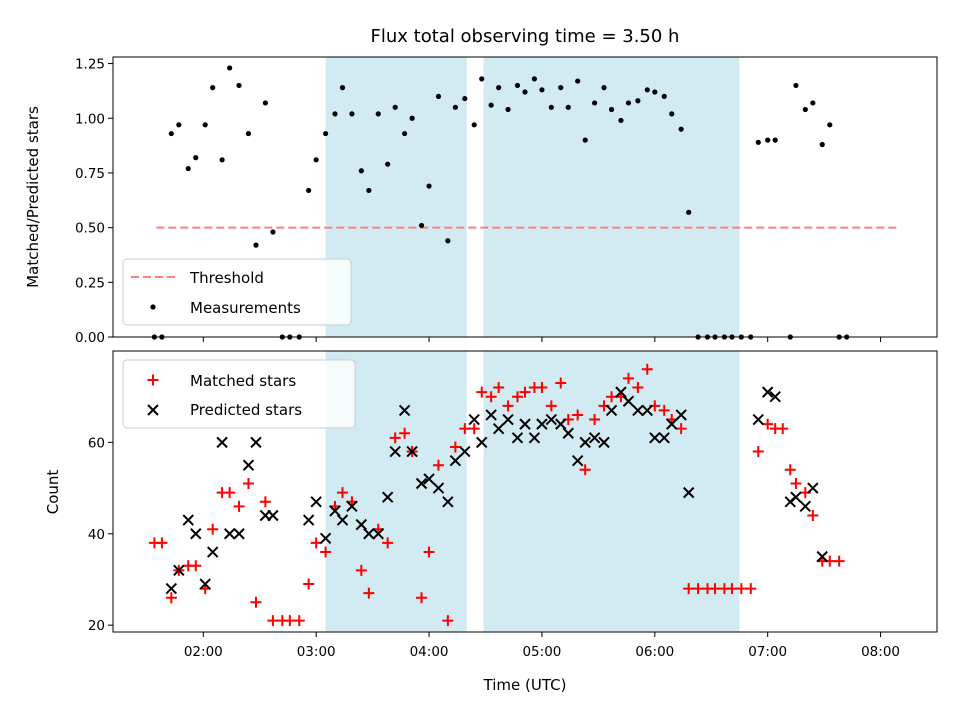 The width and height of the screenshot is (960, 720). What do you see at coordinates (525, 36) in the screenshot?
I see `chart-title: Flux total observing time = 3.50 h` at bounding box center [525, 36].